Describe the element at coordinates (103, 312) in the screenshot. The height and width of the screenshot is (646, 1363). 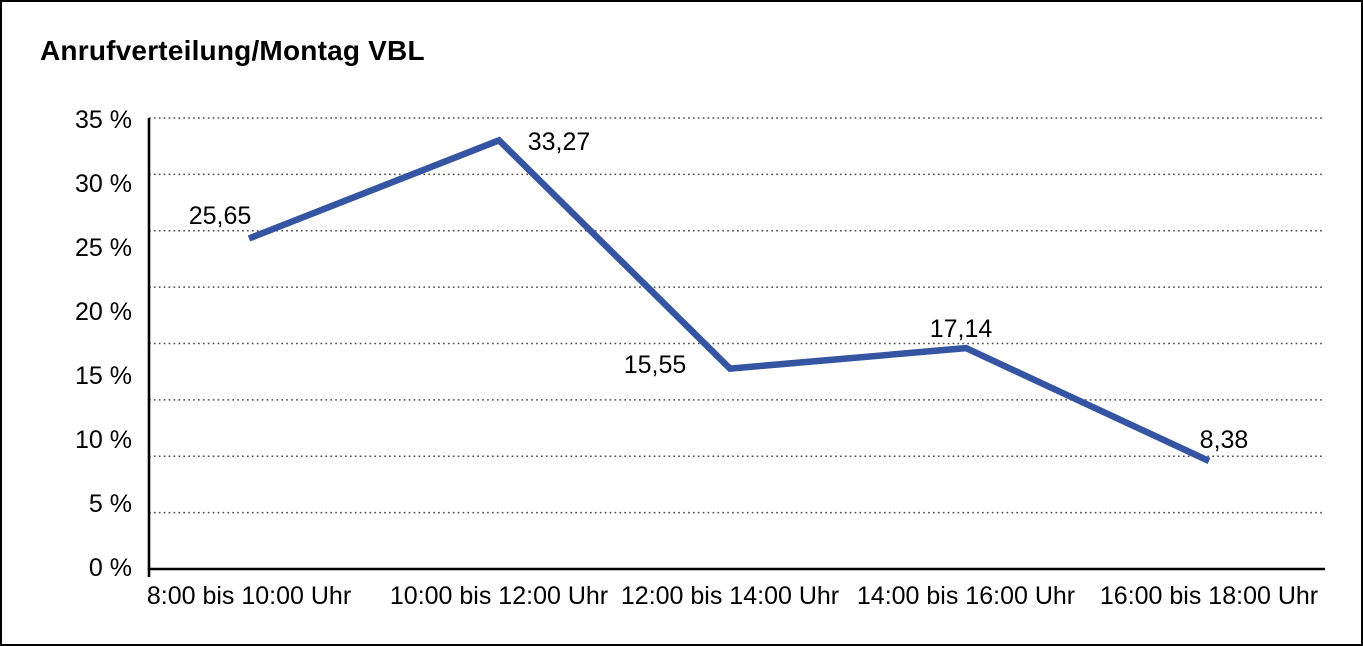
I see `y-tick-label-20: 20 %` at that location.